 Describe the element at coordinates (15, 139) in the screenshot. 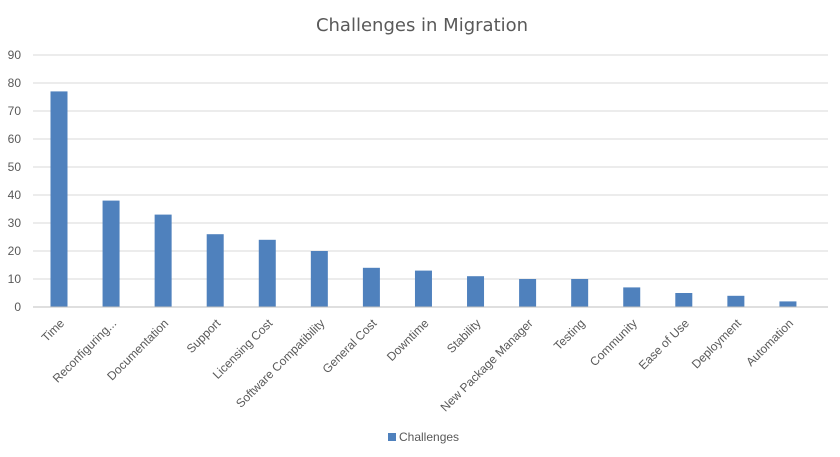

I see `y-tick-label: 60` at that location.